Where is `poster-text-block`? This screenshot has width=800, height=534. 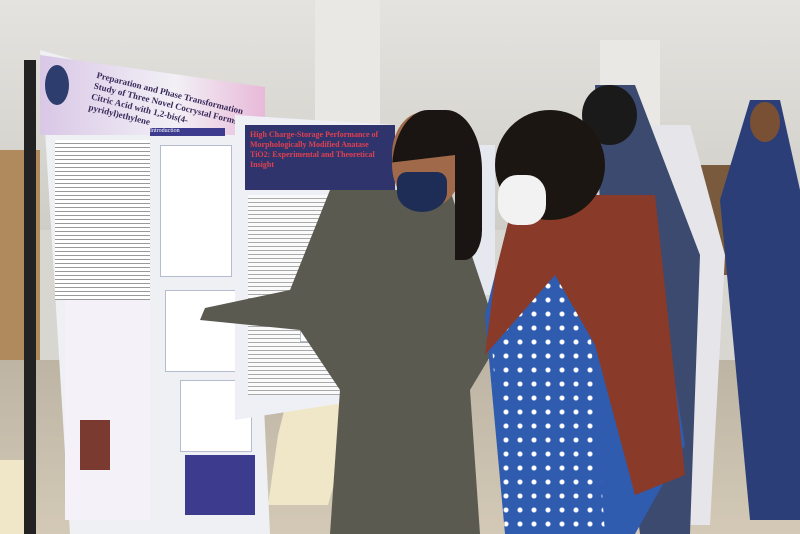 poster-text-block is located at coordinates (102, 220).